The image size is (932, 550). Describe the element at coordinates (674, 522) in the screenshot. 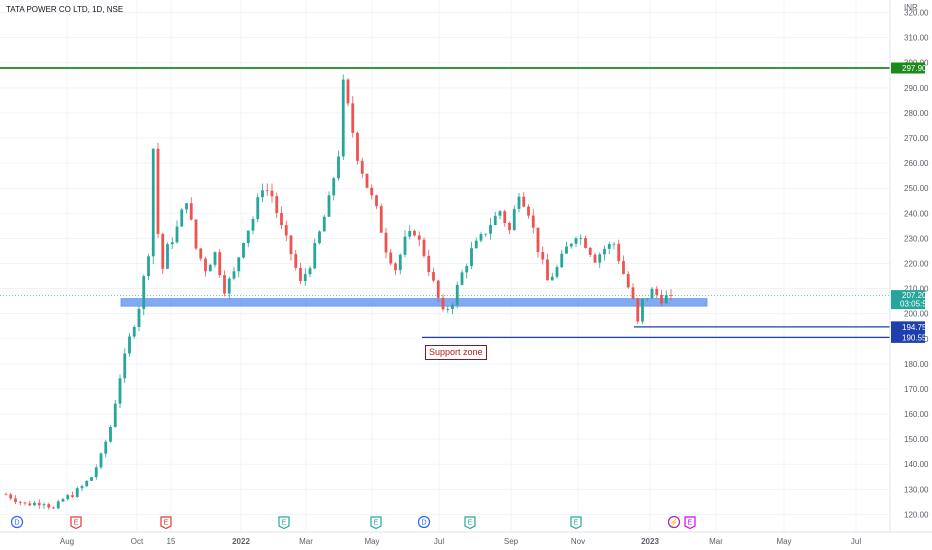

I see `split-event-icon: ⚡` at that location.